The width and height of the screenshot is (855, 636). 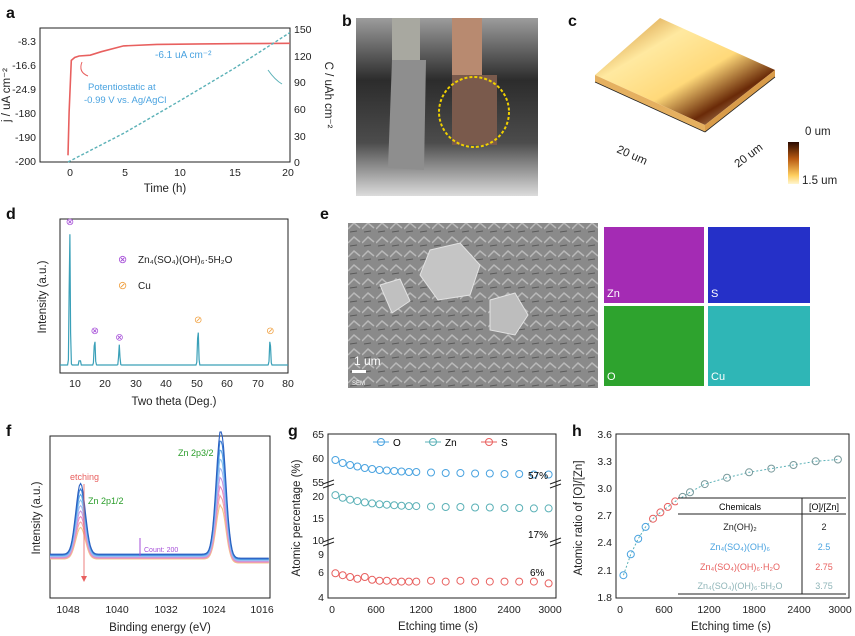 What do you see at coordinates (731, 627) in the screenshot?
I see `x-axis-label: Etching time (s)` at bounding box center [731, 627].